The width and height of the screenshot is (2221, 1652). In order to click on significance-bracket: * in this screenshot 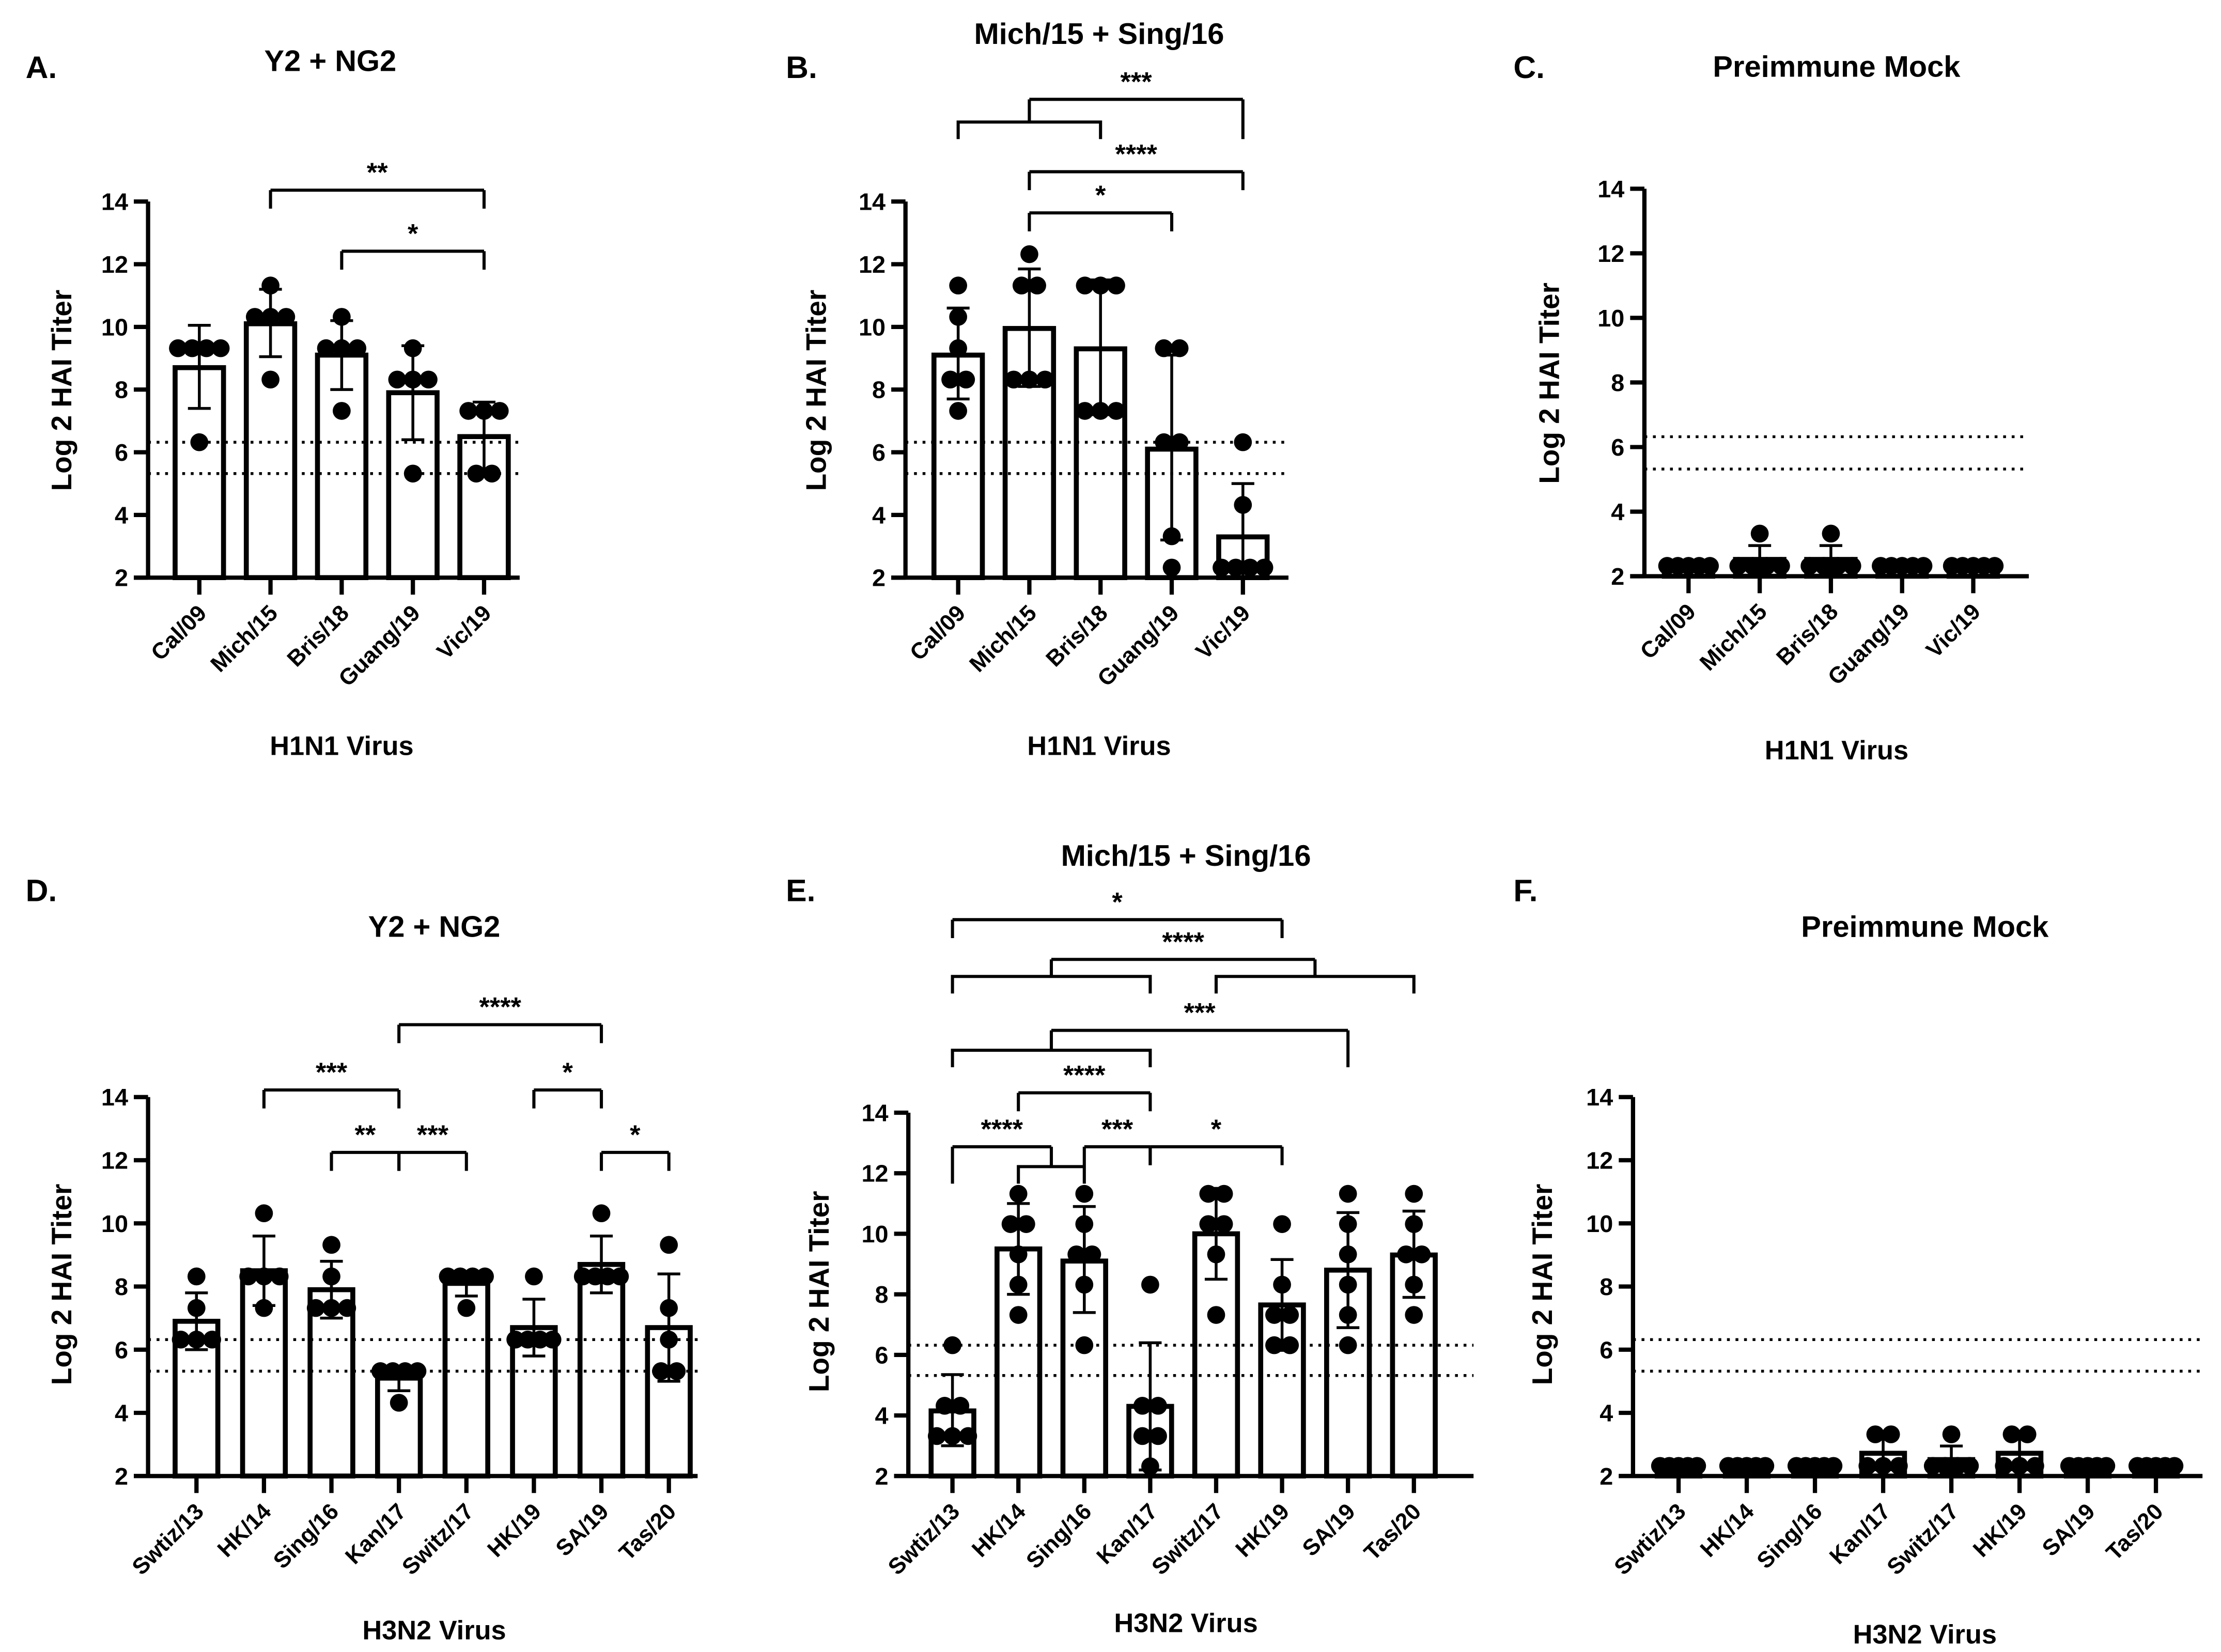, I will do `click(567, 1083)`.